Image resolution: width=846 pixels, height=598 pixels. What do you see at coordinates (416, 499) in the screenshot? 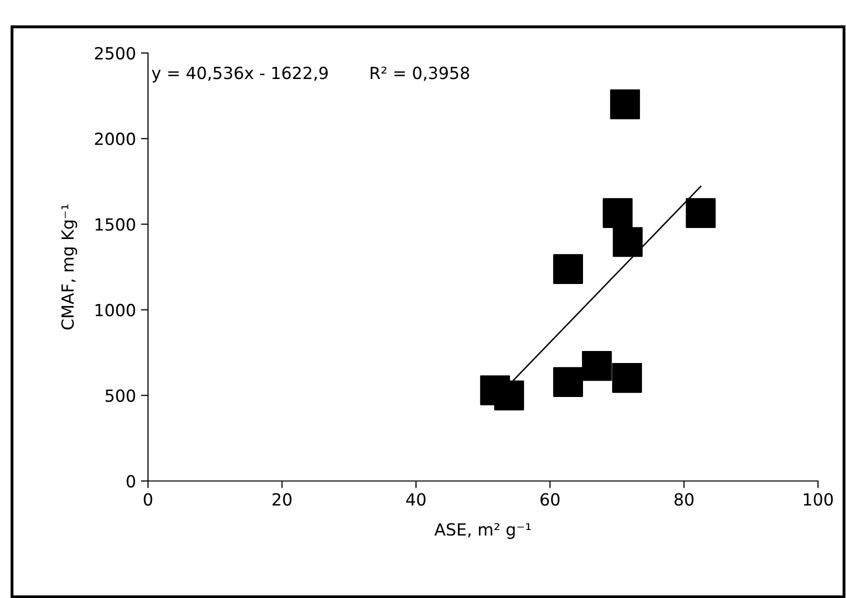
I see `x-tick-label: 40` at bounding box center [416, 499].